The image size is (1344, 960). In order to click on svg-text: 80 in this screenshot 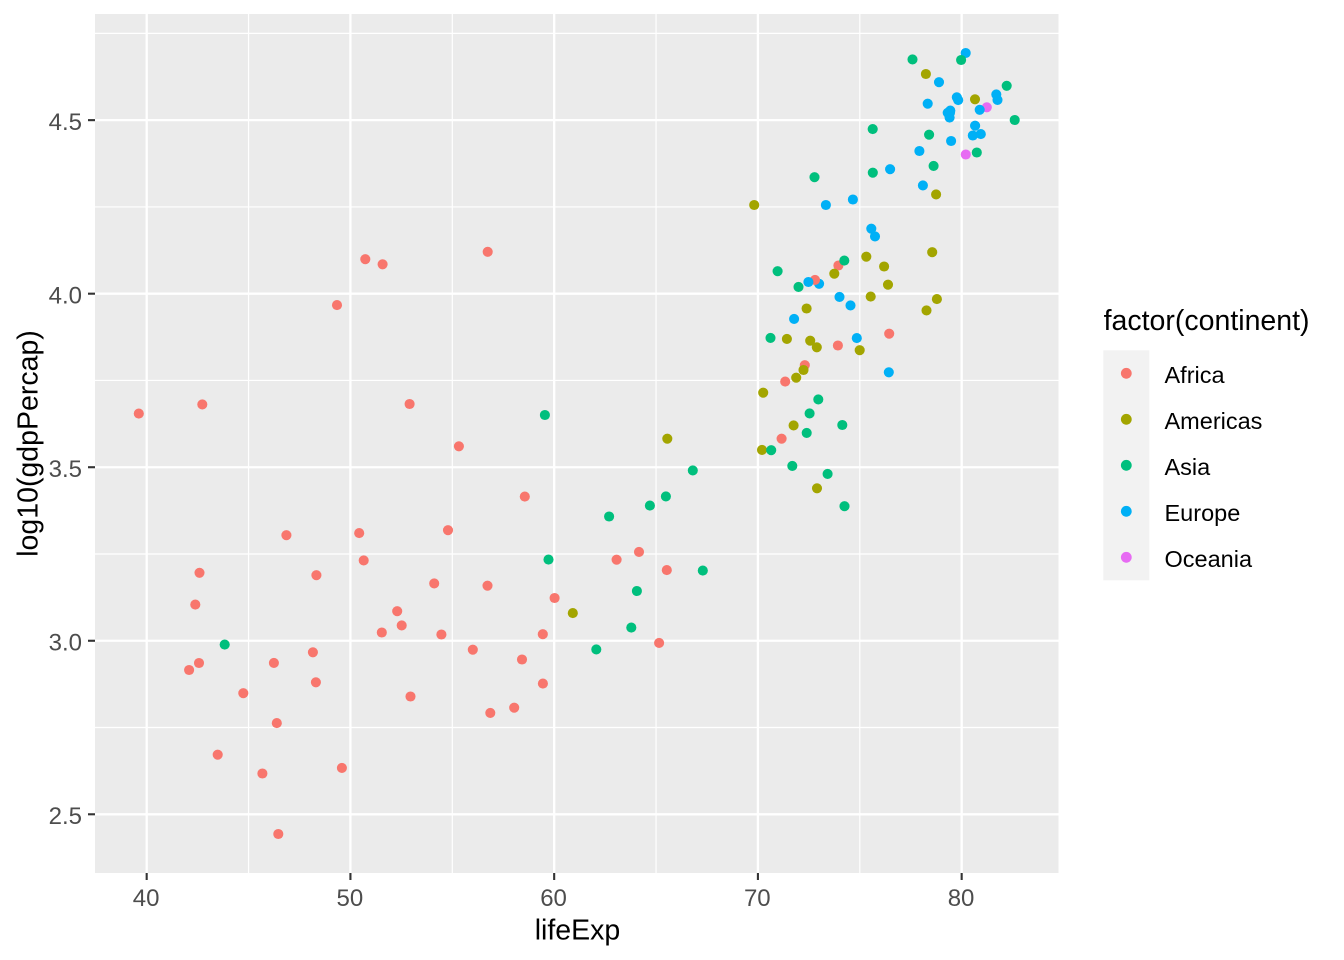, I will do `click(961, 898)`.